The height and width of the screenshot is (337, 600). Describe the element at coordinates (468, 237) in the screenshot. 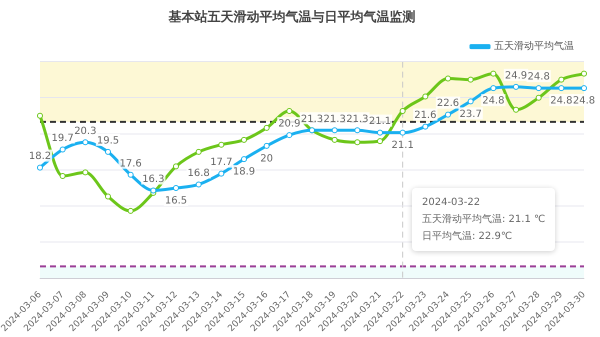

I see `annotation: 日平均气温: 22.9℃` at that location.